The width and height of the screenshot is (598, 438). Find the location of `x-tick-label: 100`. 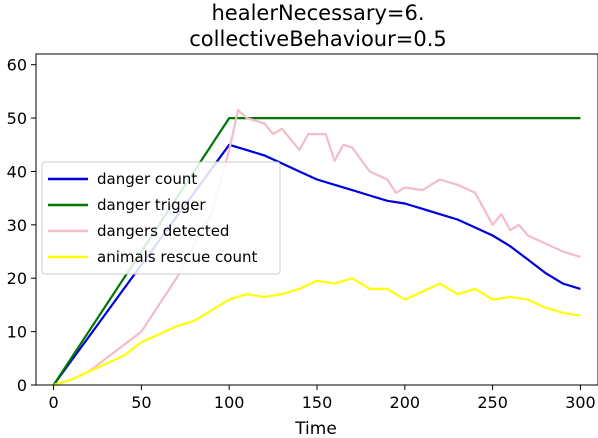

x-tick-label: 100 is located at coordinates (229, 402).